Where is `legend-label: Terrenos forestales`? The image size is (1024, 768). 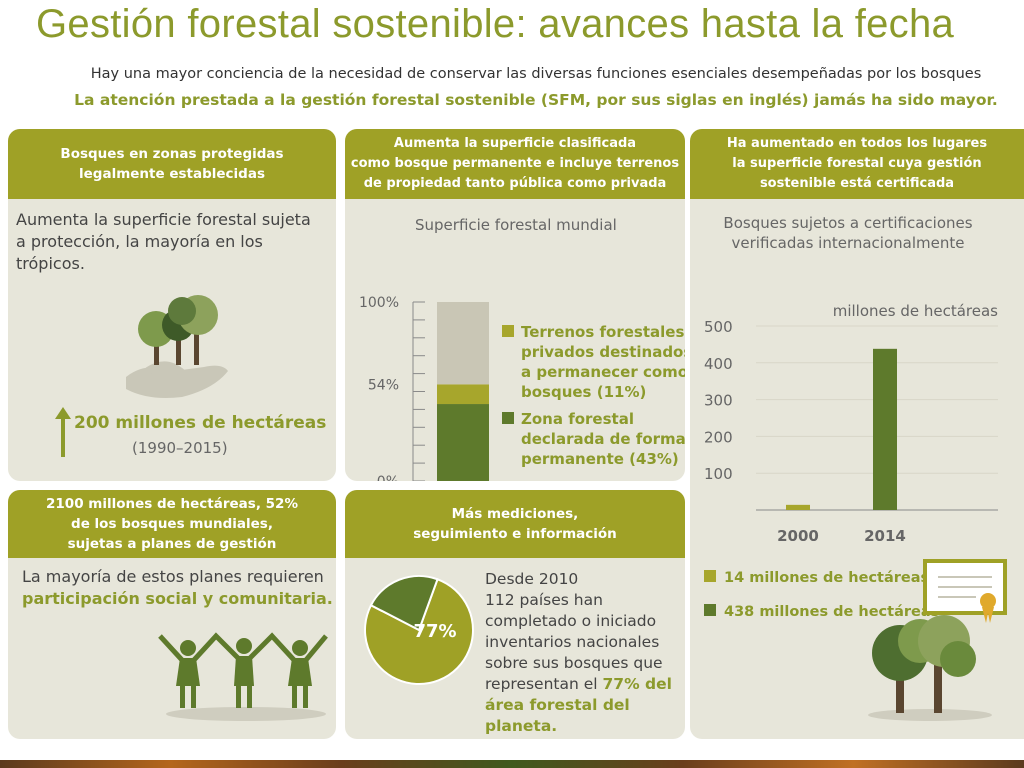
legend-label: Terrenos forestales is located at coordinates (602, 332).